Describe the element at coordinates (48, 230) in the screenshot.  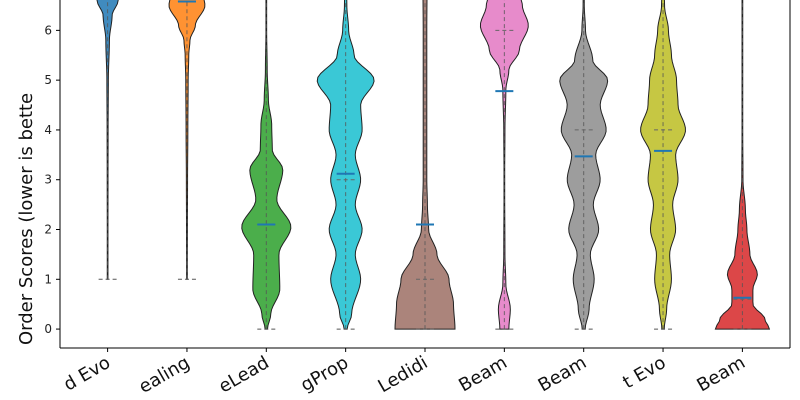
I see `y-tick-label: 2` at that location.